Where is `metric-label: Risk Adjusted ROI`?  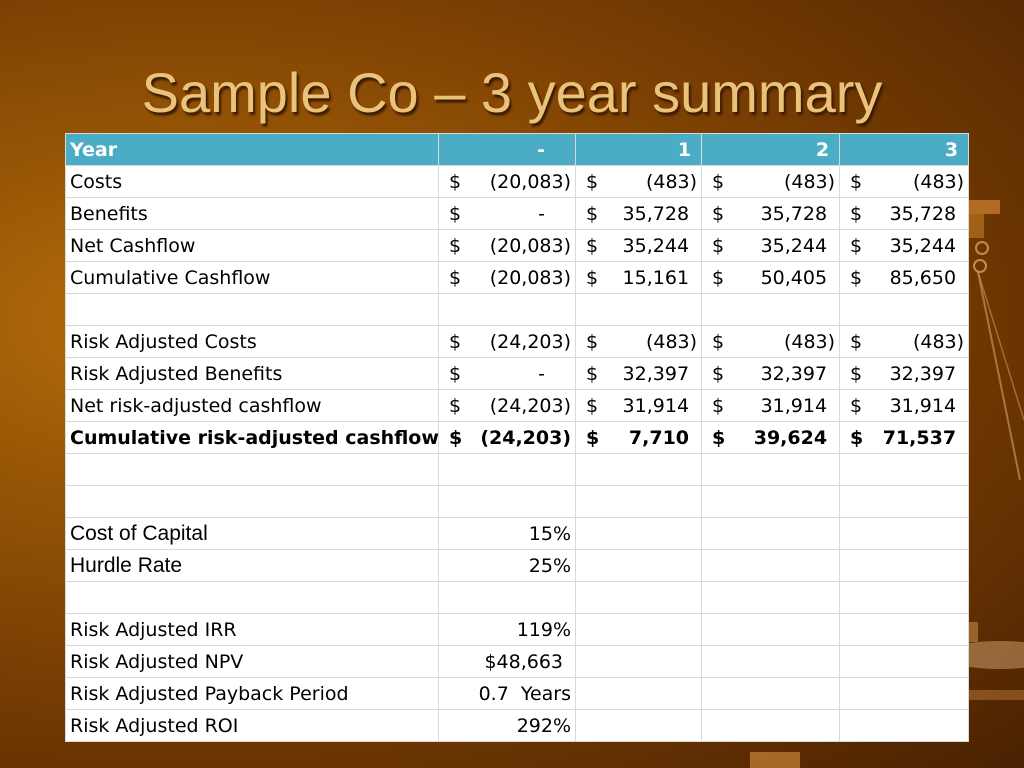
metric-label: Risk Adjusted ROI is located at coordinates (252, 725).